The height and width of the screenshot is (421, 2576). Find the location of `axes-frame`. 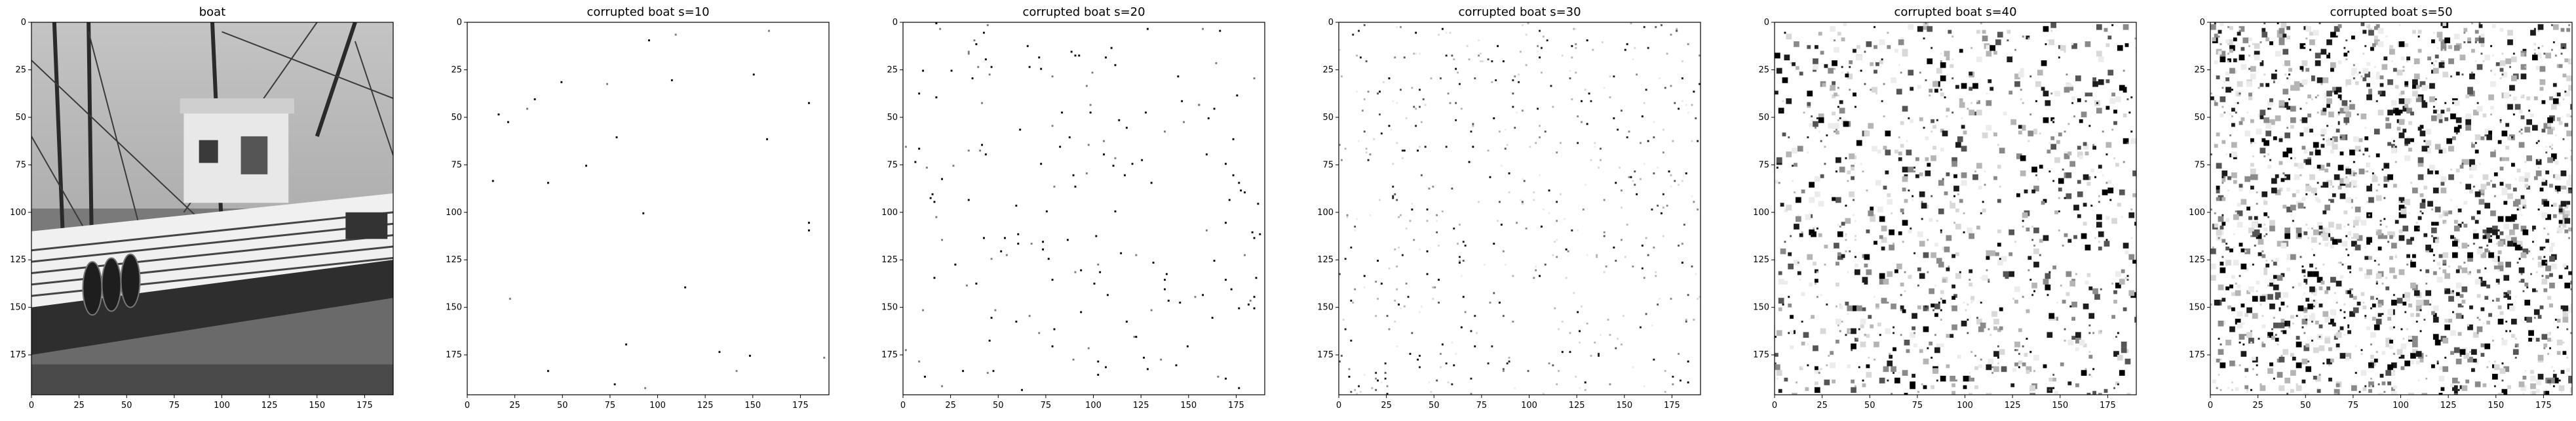

axes-frame is located at coordinates (648, 209).